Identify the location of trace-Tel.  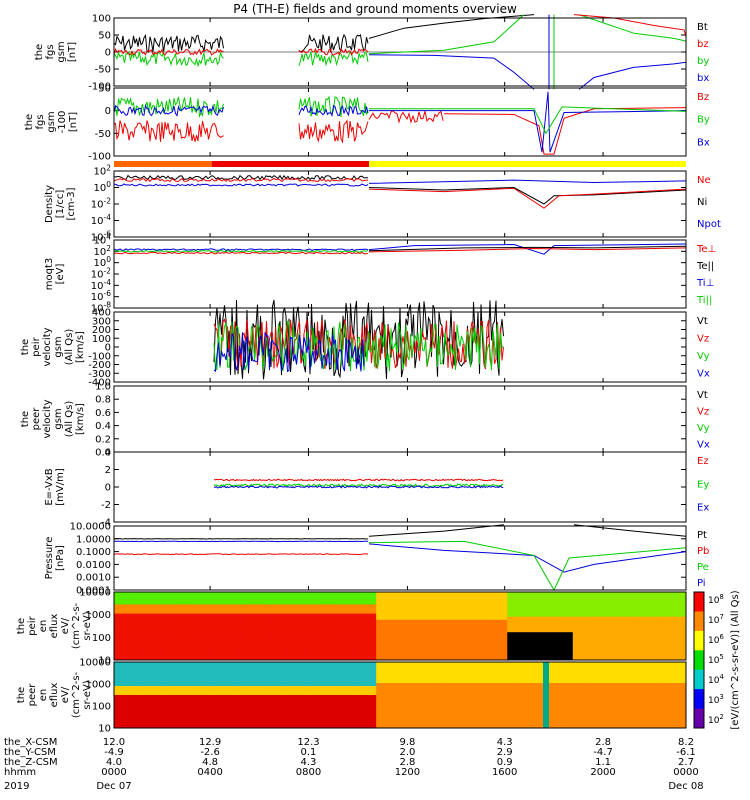
(527, 248).